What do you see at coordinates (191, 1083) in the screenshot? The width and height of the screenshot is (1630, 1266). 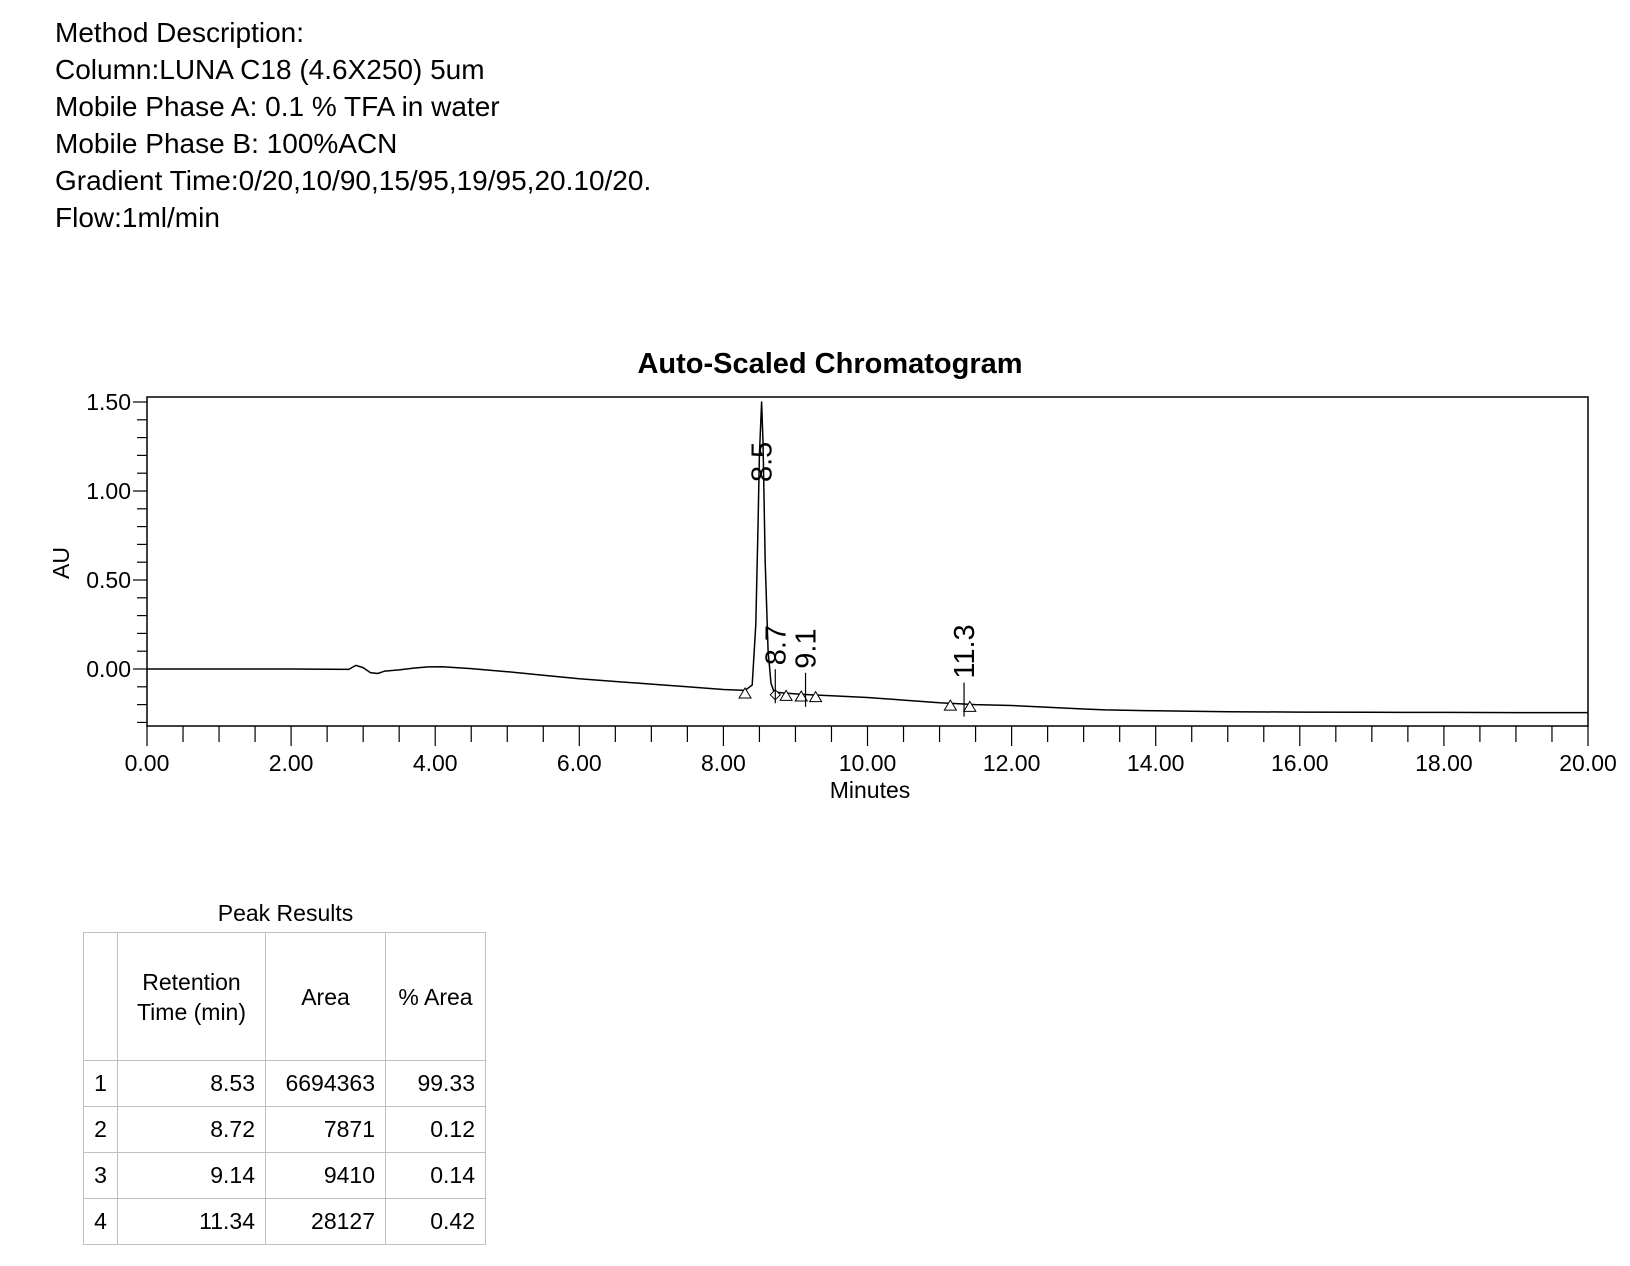 I see `row-retention-time: 8.53` at bounding box center [191, 1083].